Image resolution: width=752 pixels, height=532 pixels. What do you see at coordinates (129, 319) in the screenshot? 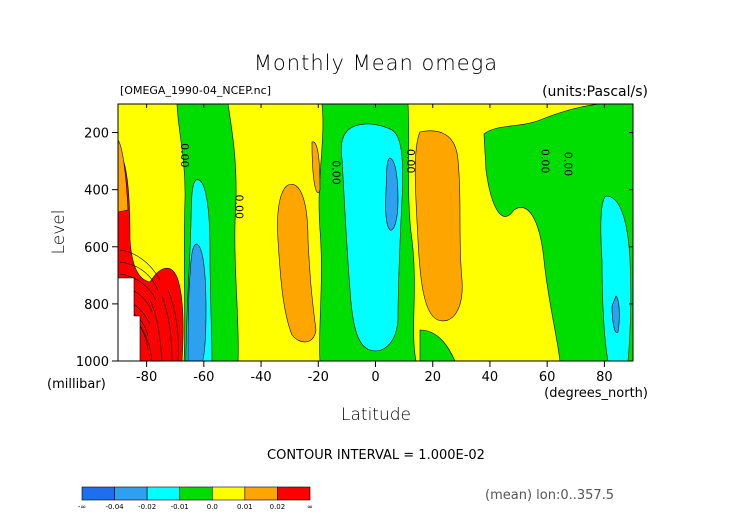
I see `missing-data-region` at bounding box center [129, 319].